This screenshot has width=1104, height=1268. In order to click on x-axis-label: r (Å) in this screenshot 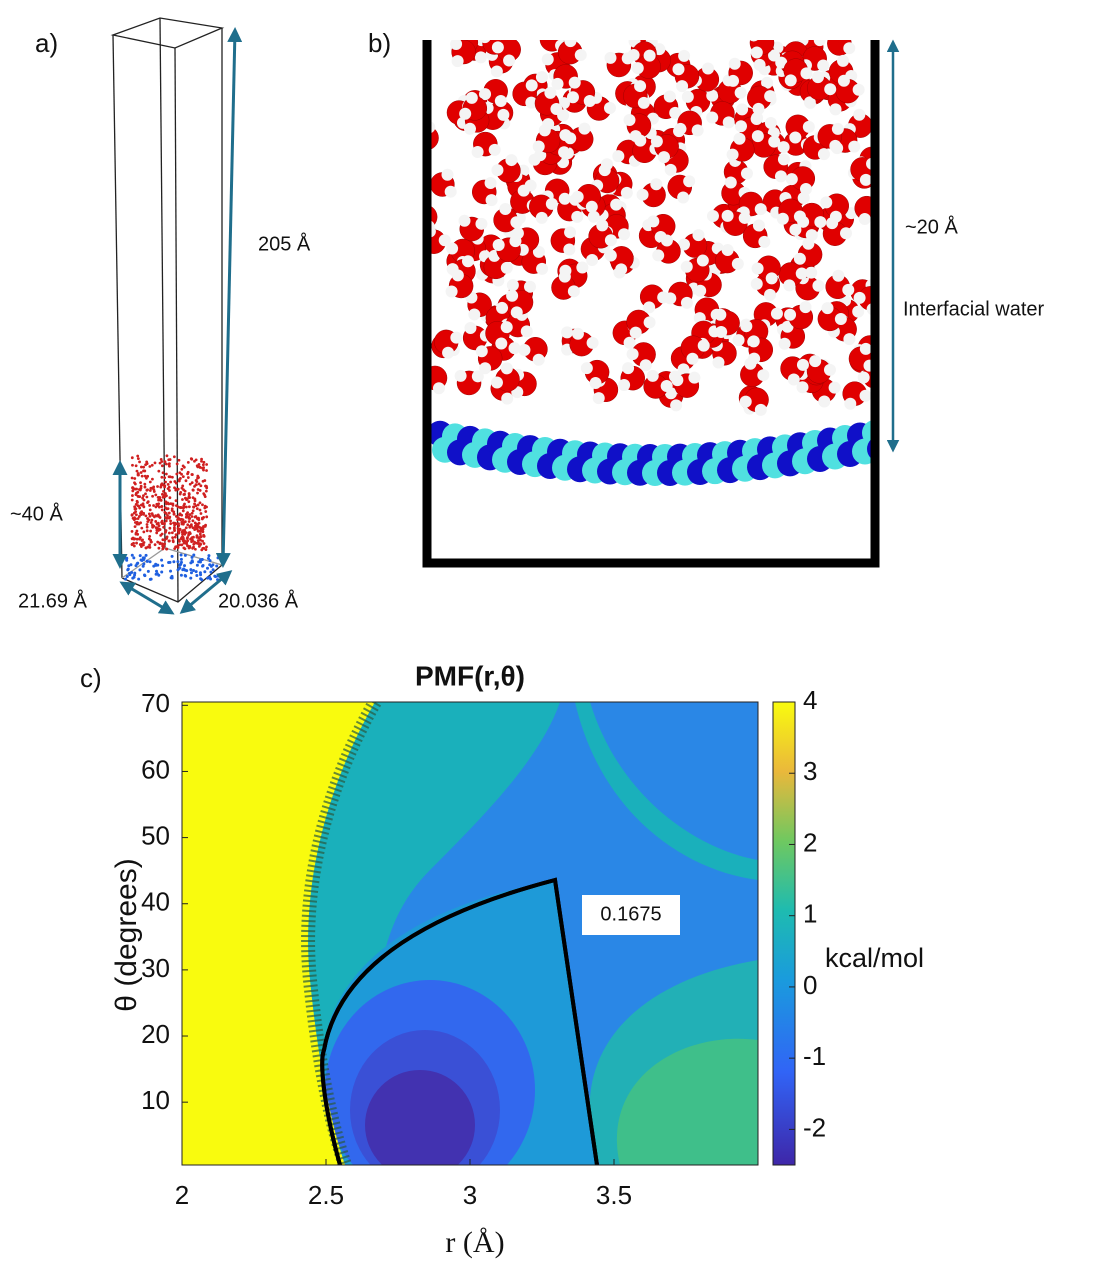, I will do `click(474, 1242)`.